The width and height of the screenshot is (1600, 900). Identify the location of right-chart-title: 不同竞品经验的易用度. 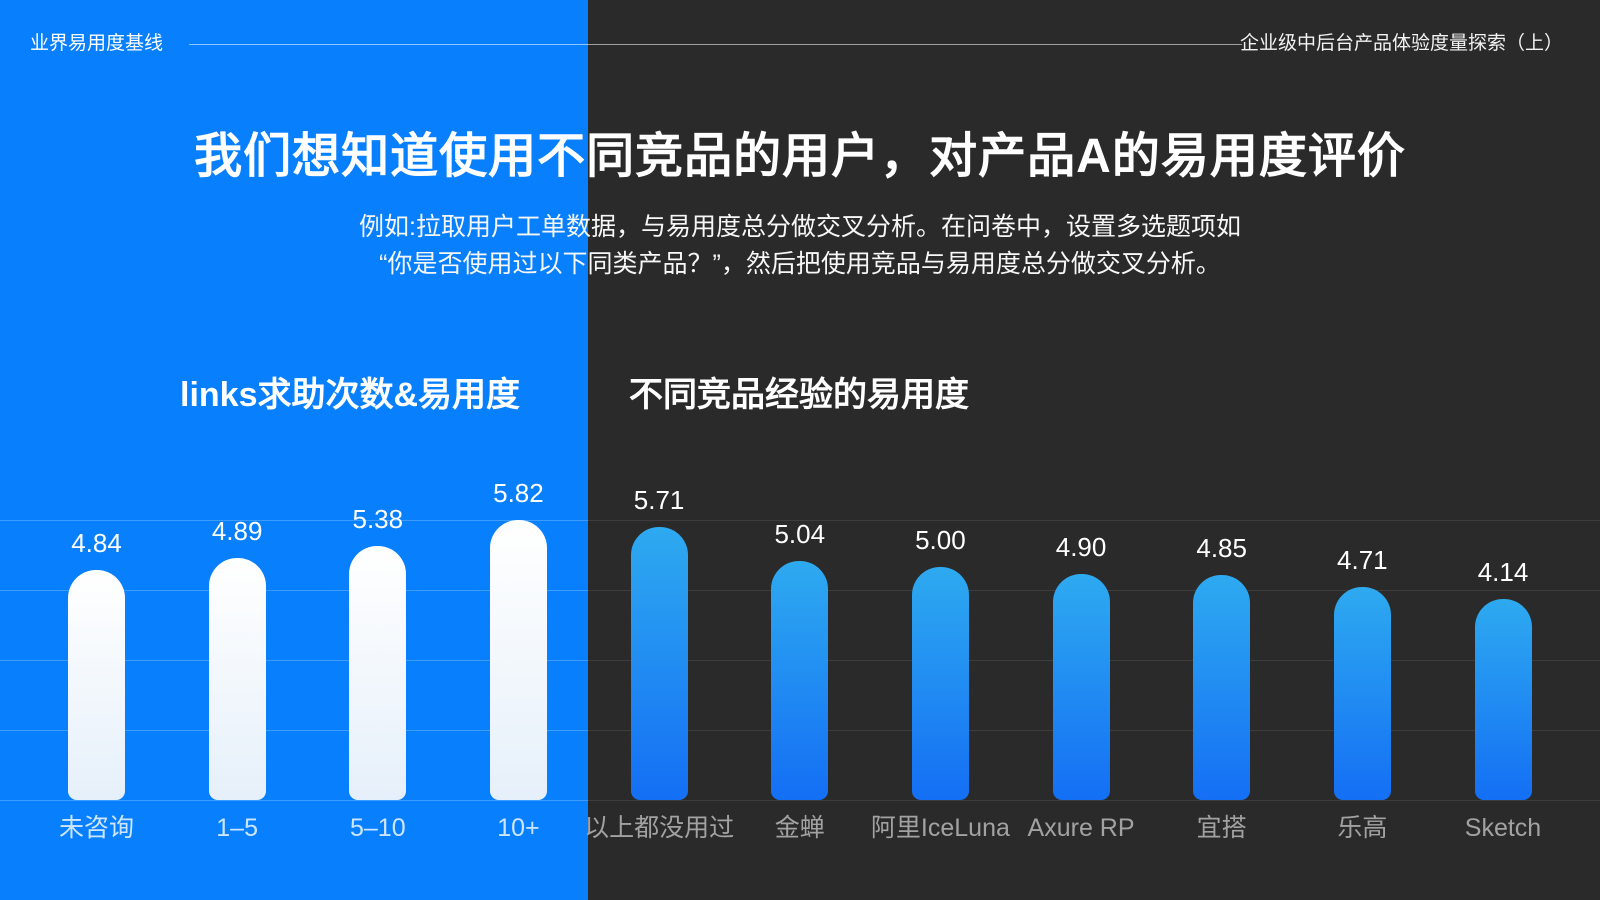
(799, 395).